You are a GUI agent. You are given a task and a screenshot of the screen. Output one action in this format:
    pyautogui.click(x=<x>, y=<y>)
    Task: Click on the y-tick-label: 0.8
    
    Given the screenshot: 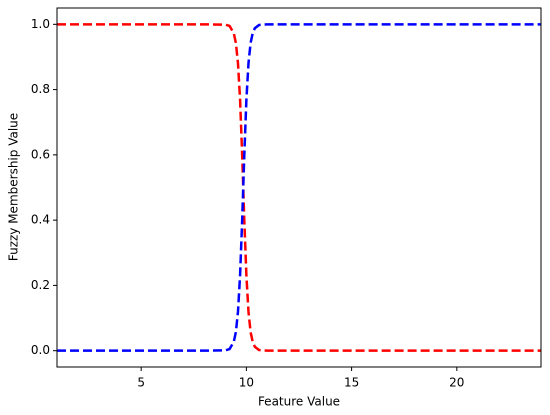 What is the action you would take?
    pyautogui.click(x=40, y=89)
    